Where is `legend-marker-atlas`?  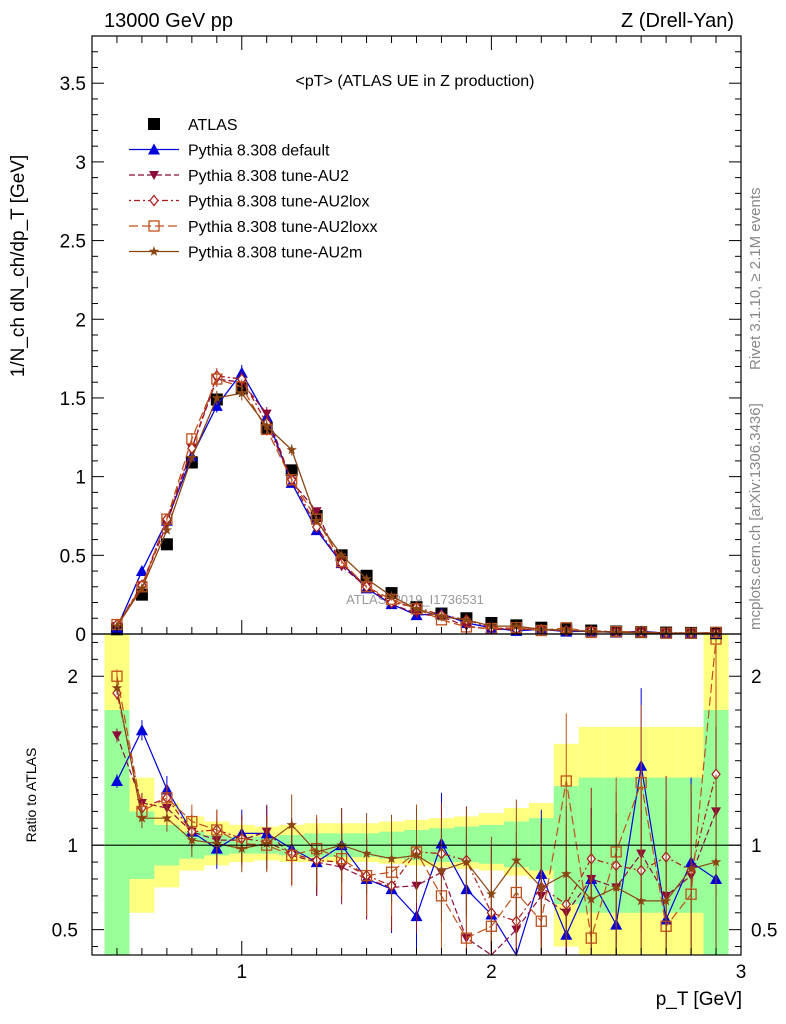 legend-marker-atlas is located at coordinates (154, 124).